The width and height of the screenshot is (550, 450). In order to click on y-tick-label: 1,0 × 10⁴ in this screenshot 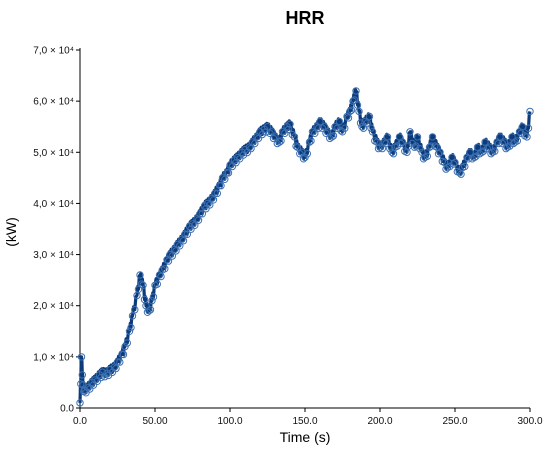, I will do `click(53, 357)`.